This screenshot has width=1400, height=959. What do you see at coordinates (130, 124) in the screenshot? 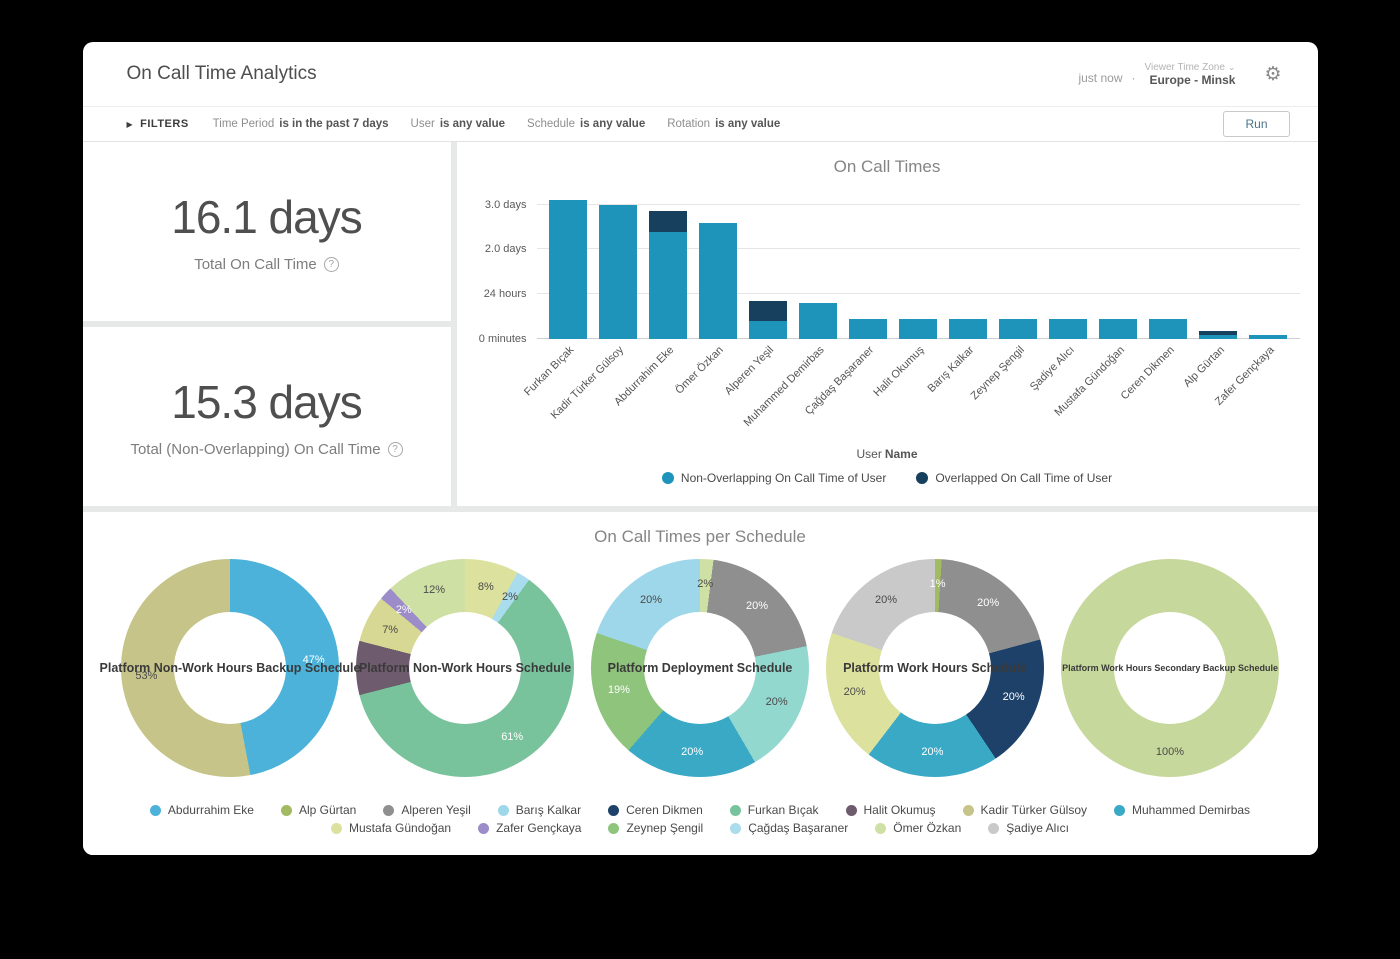
I see `filters-caret-icon: ▶` at bounding box center [130, 124].